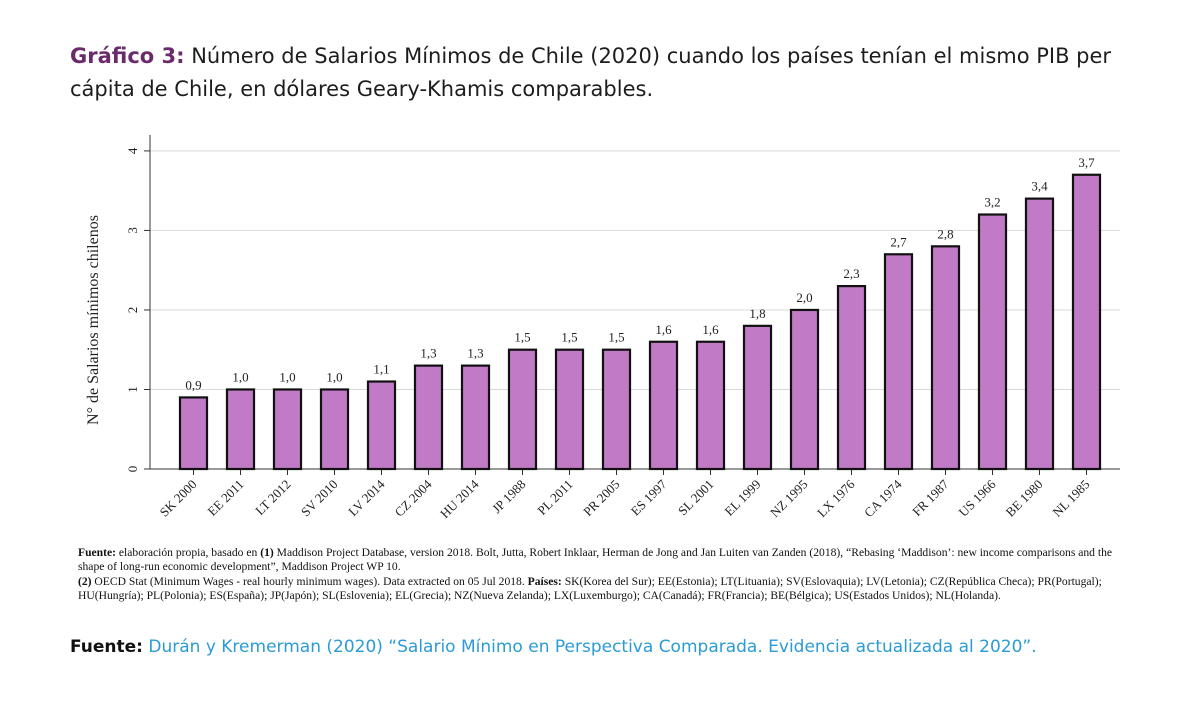  What do you see at coordinates (225, 498) in the screenshot?
I see `x-tick-label: EE 2011` at bounding box center [225, 498].